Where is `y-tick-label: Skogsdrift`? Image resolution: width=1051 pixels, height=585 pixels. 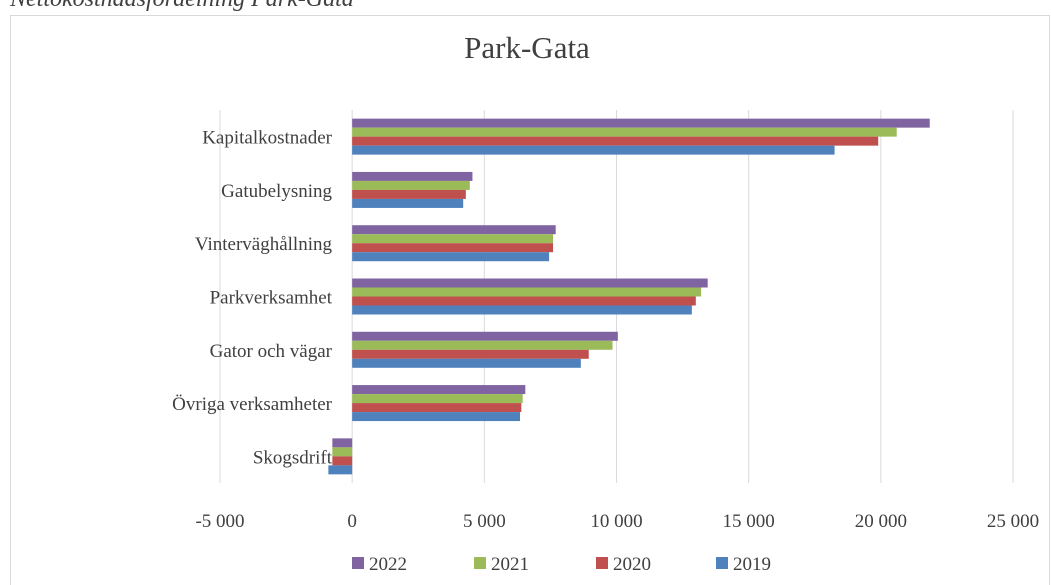
y-tick-label: Skogsdrift is located at coordinates (293, 457).